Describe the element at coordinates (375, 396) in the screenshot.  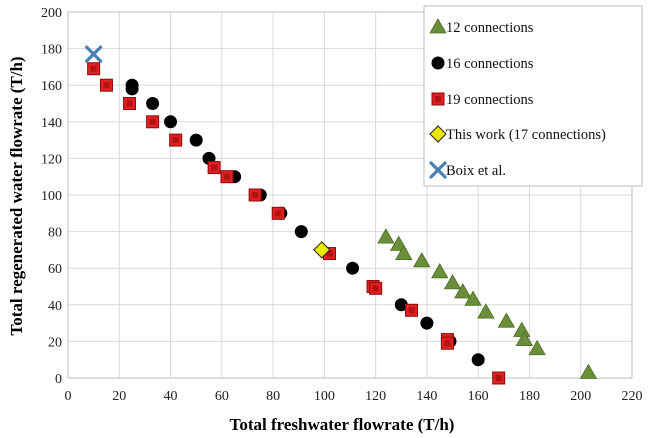
I see `x-tick-label: 120` at that location.